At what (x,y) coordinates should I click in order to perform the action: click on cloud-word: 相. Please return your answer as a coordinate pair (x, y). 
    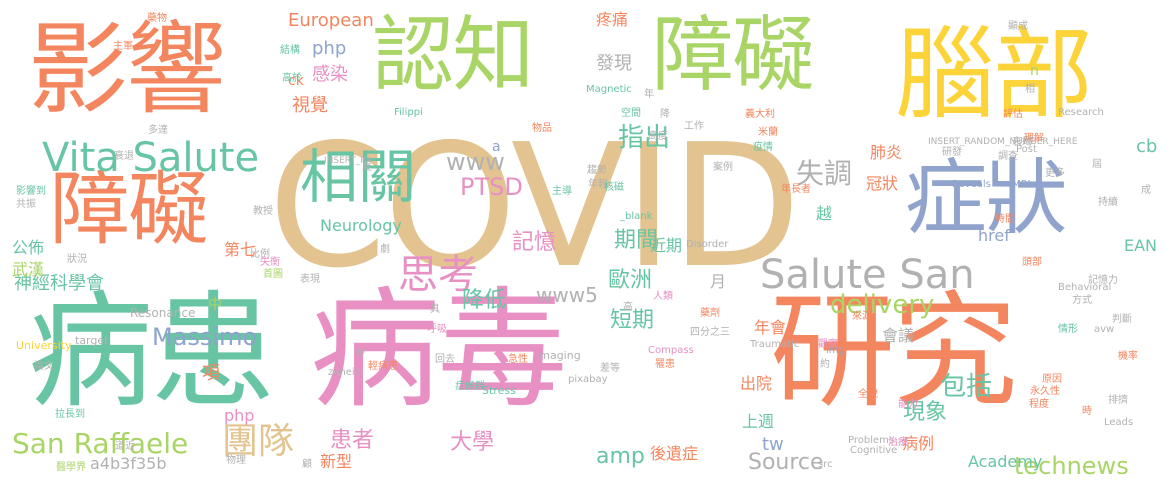
    Looking at the image, I should click on (1030, 89).